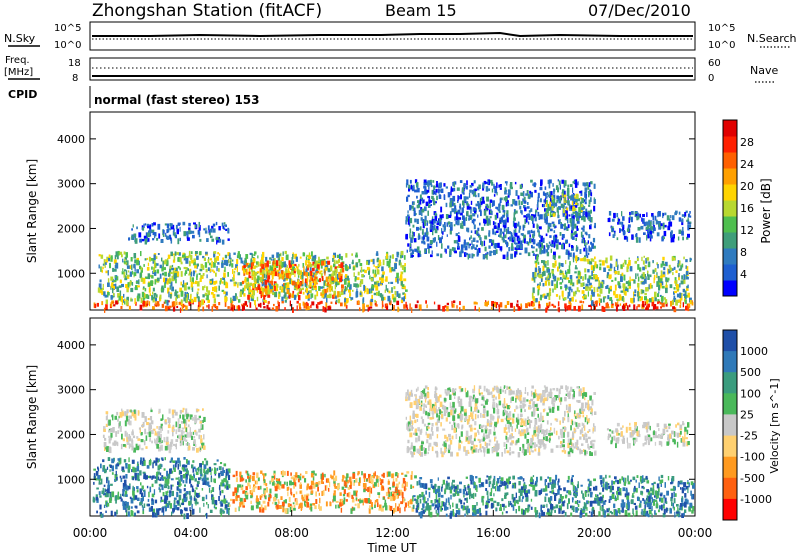  What do you see at coordinates (32, 211) in the screenshot?
I see `power-ylabel: Slant Range [km]` at bounding box center [32, 211].